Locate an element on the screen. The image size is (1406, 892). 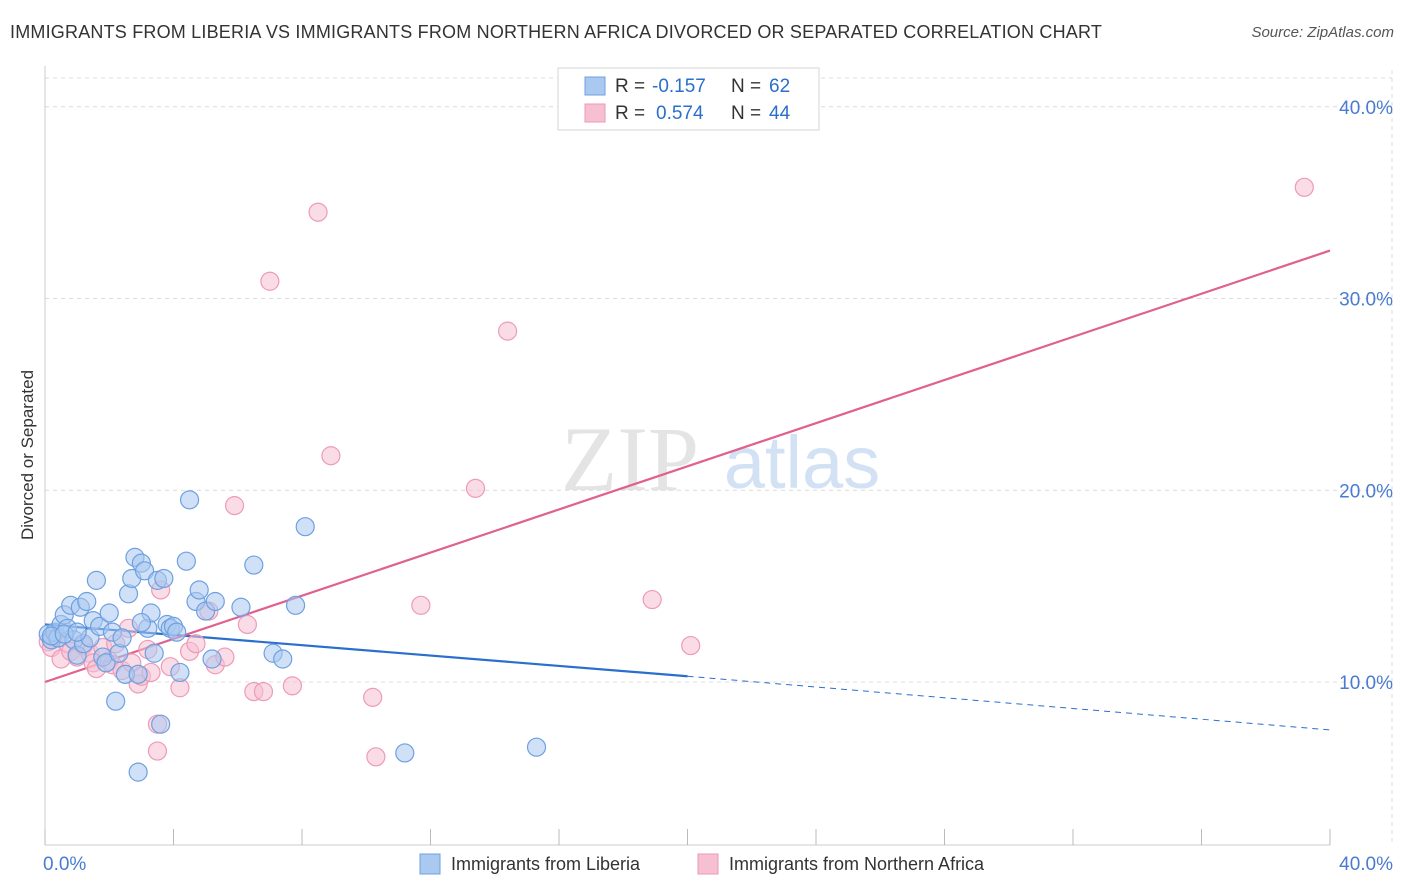
stats-swatch-blue is located at coordinates (595, 86).